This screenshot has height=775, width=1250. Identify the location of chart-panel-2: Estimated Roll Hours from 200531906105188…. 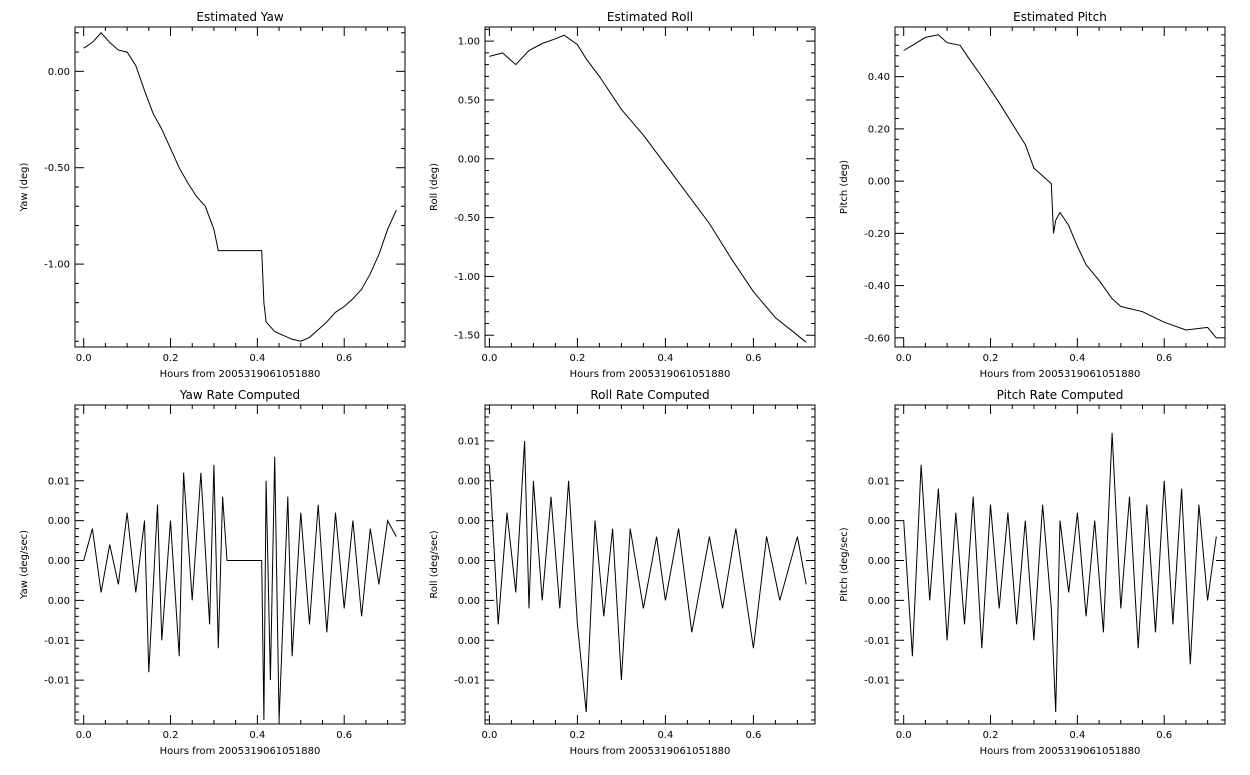
(622, 195).